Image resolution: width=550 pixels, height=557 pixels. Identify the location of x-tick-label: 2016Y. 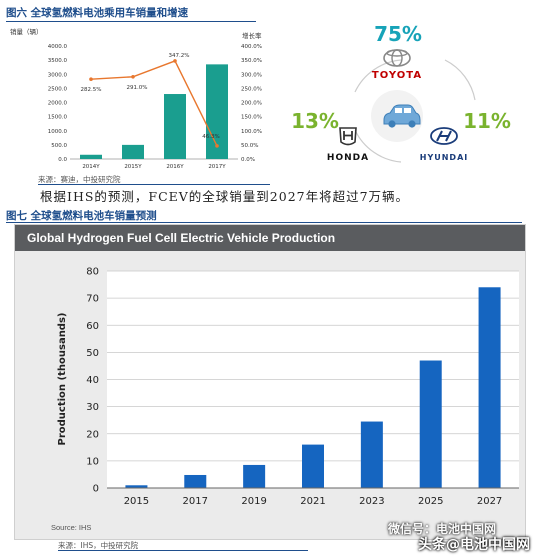
(175, 167).